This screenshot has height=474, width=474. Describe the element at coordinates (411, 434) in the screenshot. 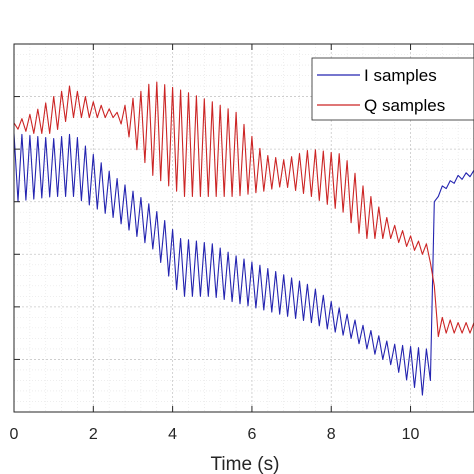

I see `x-tick-label: 10` at that location.